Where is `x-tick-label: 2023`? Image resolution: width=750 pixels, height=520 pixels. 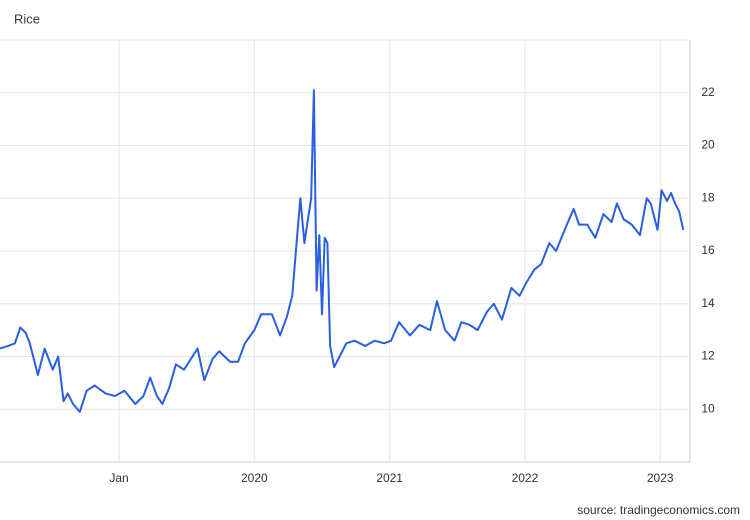
x-tick-label: 2023 is located at coordinates (660, 478).